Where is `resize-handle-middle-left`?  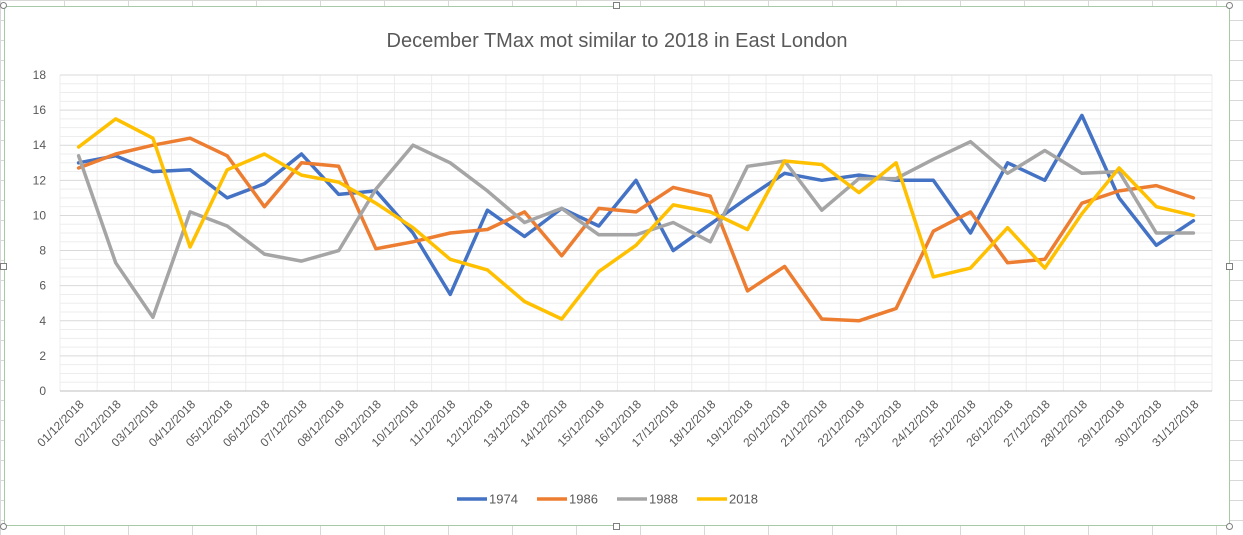 resize-handle-middle-left is located at coordinates (3, 266).